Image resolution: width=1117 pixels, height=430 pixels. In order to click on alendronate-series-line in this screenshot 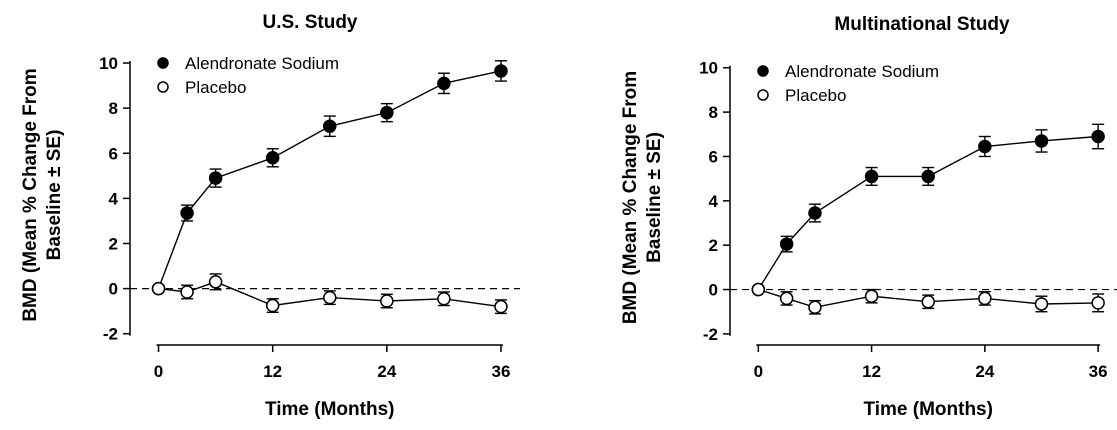, I will do `click(928, 212)`.